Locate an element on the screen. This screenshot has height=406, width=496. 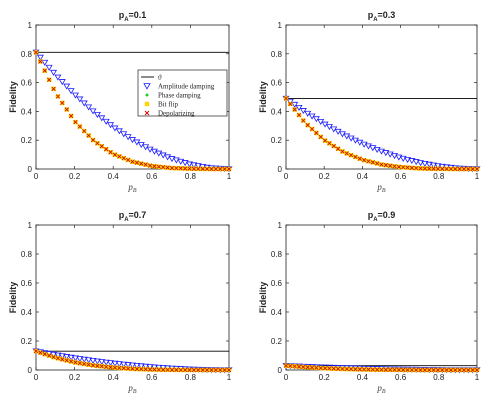
plot-frame is located at coordinates (132, 297).